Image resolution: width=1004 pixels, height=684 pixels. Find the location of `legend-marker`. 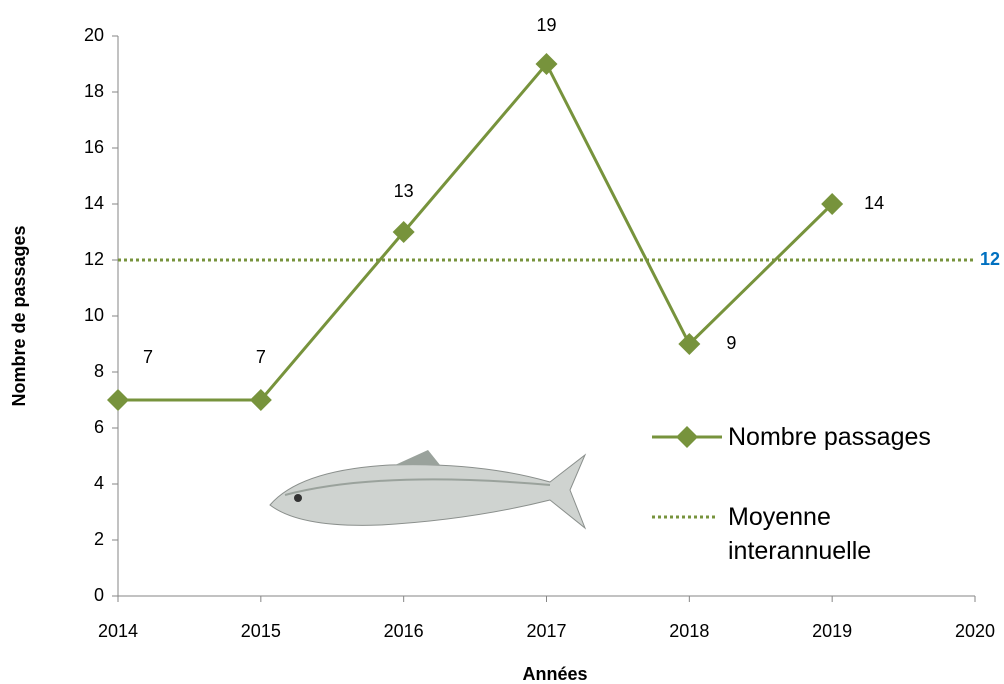

legend-marker is located at coordinates (687, 437).